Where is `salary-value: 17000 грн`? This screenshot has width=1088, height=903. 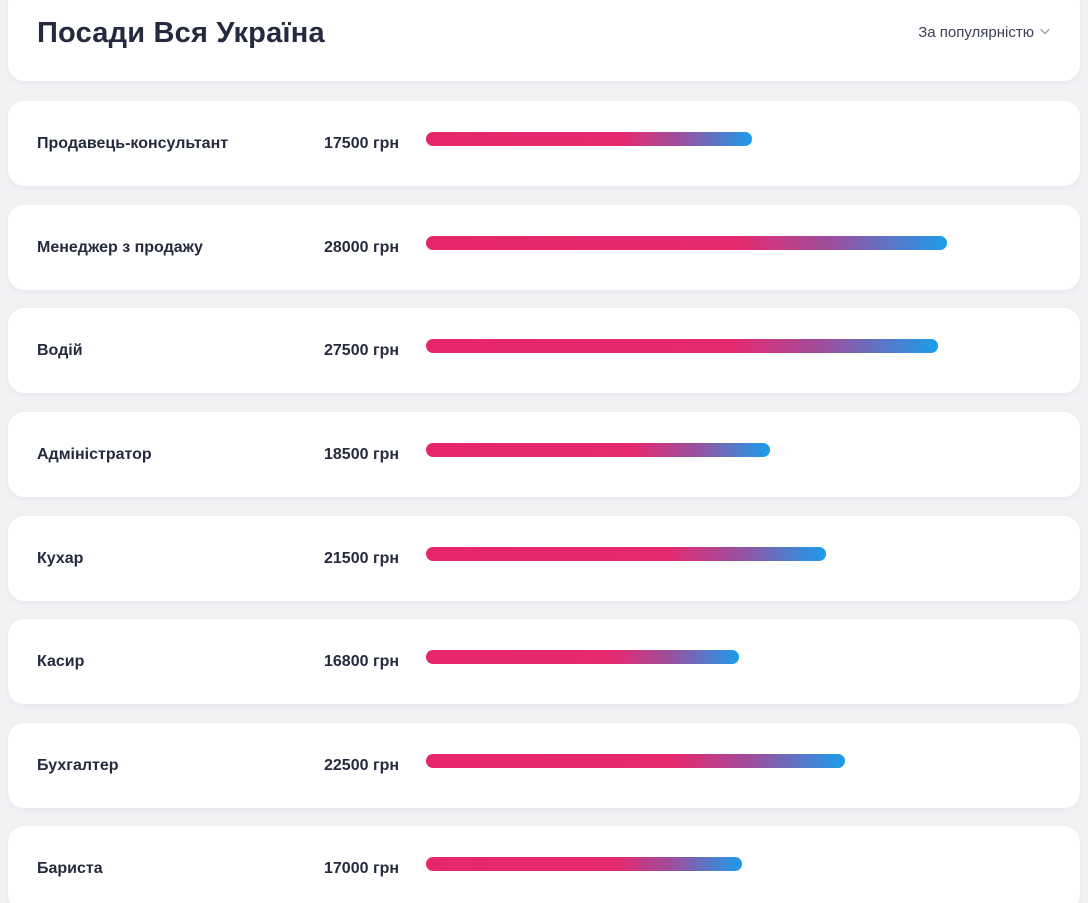 salary-value: 17000 грн is located at coordinates (362, 868).